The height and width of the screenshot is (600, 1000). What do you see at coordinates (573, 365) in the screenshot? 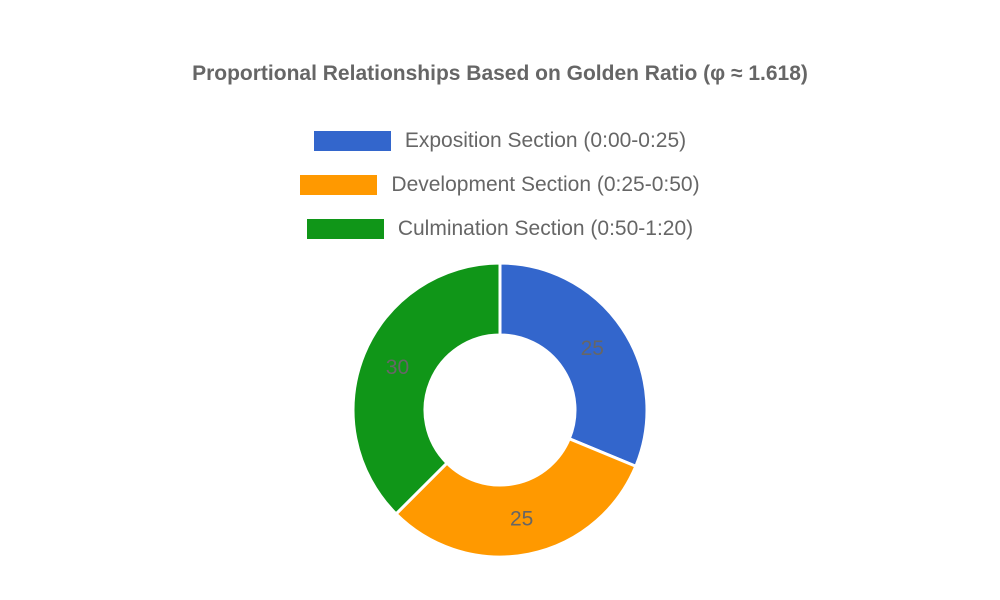
I see `slice-exposition` at bounding box center [573, 365].